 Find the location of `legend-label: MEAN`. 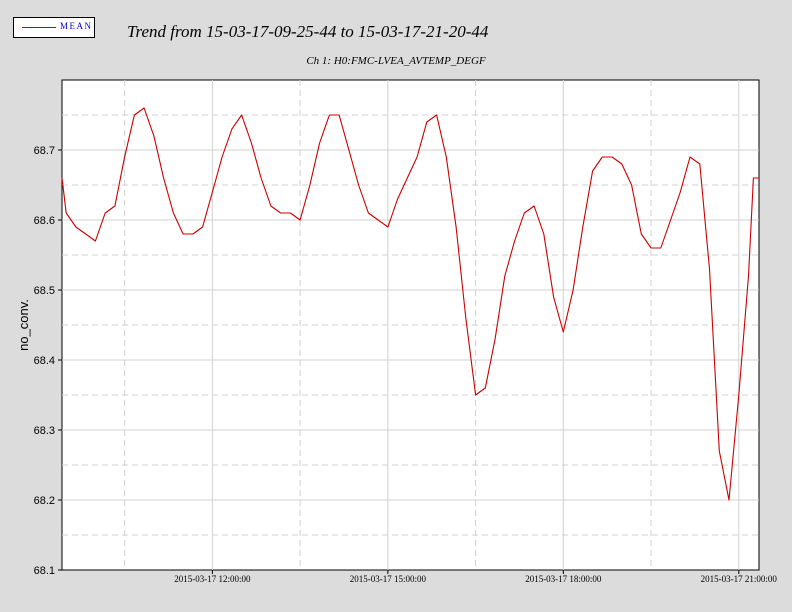

legend-label: MEAN is located at coordinates (76, 26).